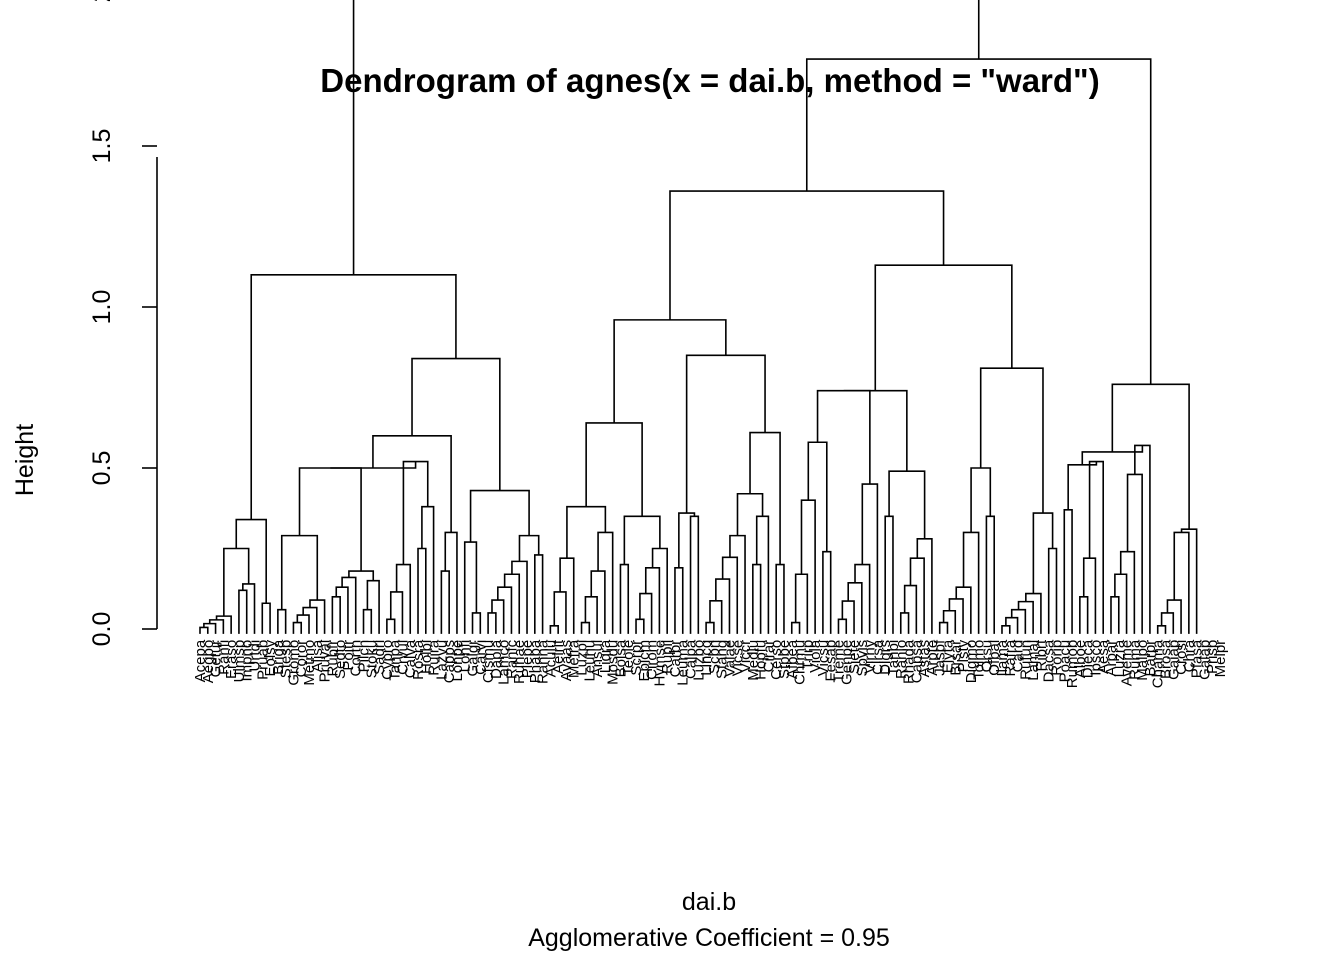  I want to click on leaf-label: Stang, so click(722, 659).